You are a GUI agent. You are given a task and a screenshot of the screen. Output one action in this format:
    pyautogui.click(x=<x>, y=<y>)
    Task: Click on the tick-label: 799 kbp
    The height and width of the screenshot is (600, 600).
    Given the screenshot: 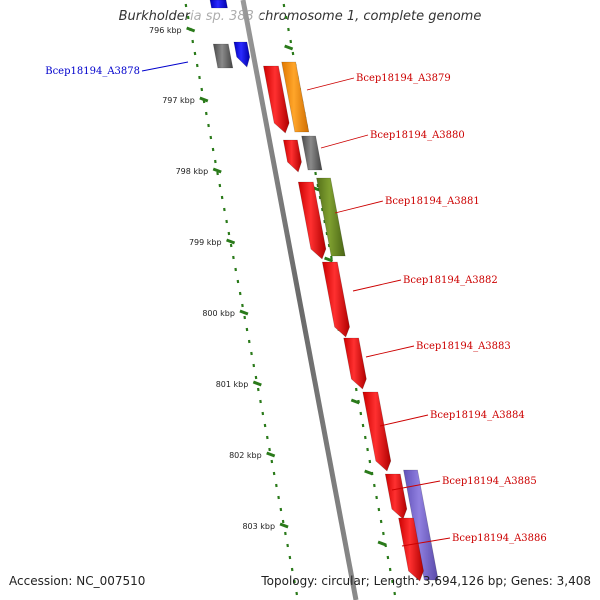 What is the action you would take?
    pyautogui.click(x=205, y=242)
    